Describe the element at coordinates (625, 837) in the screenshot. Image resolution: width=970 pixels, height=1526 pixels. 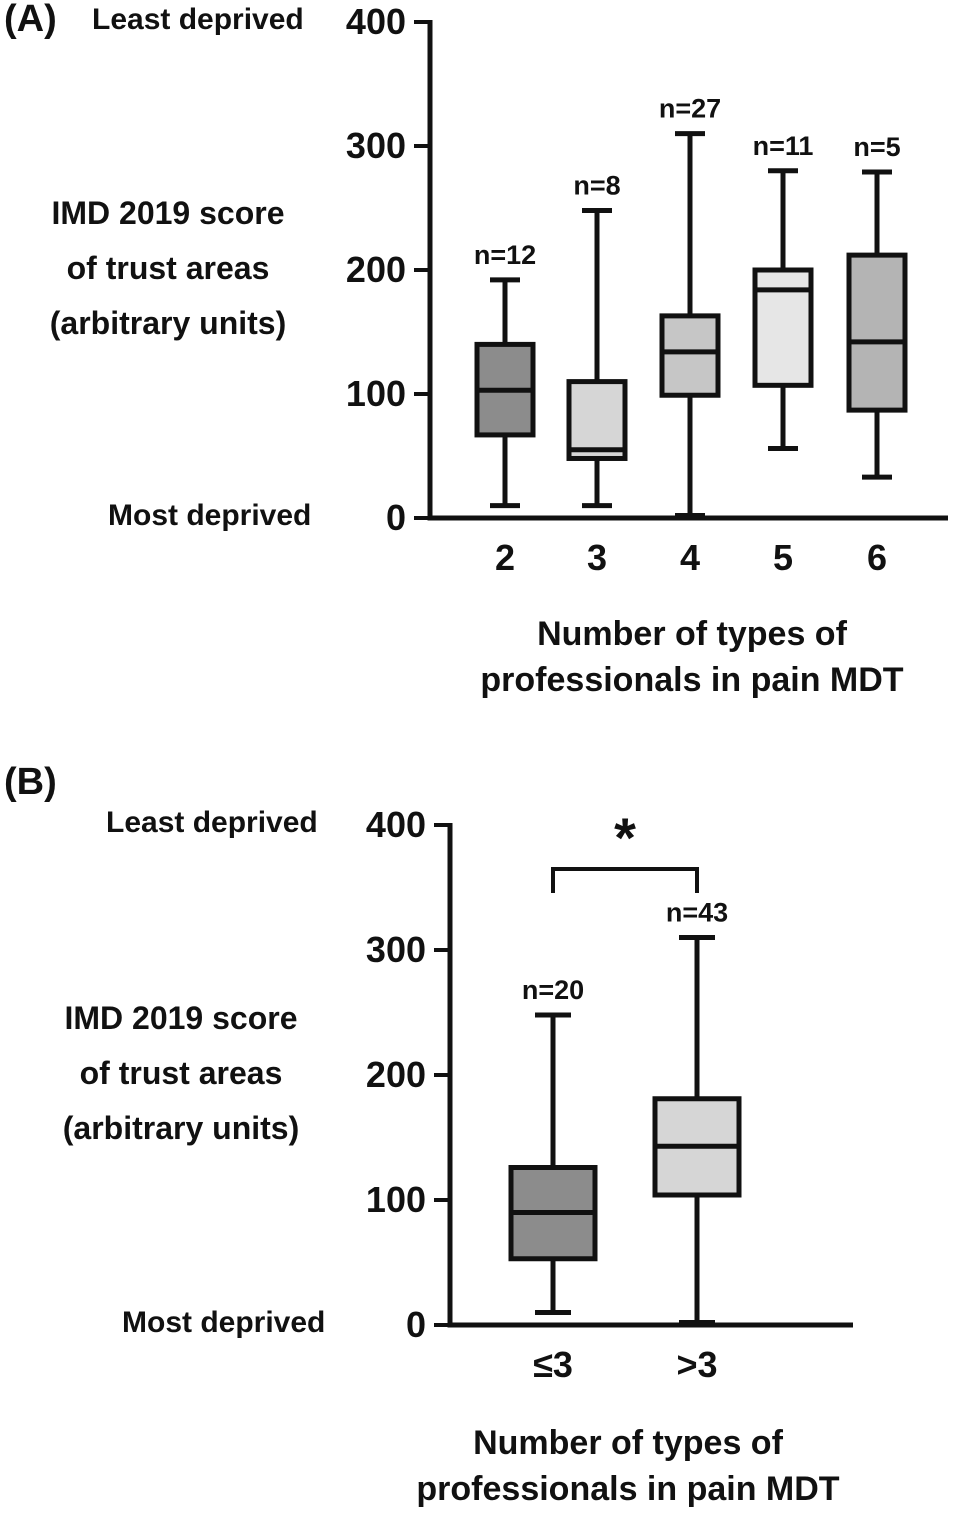
I see `significance-star: *` at that location.